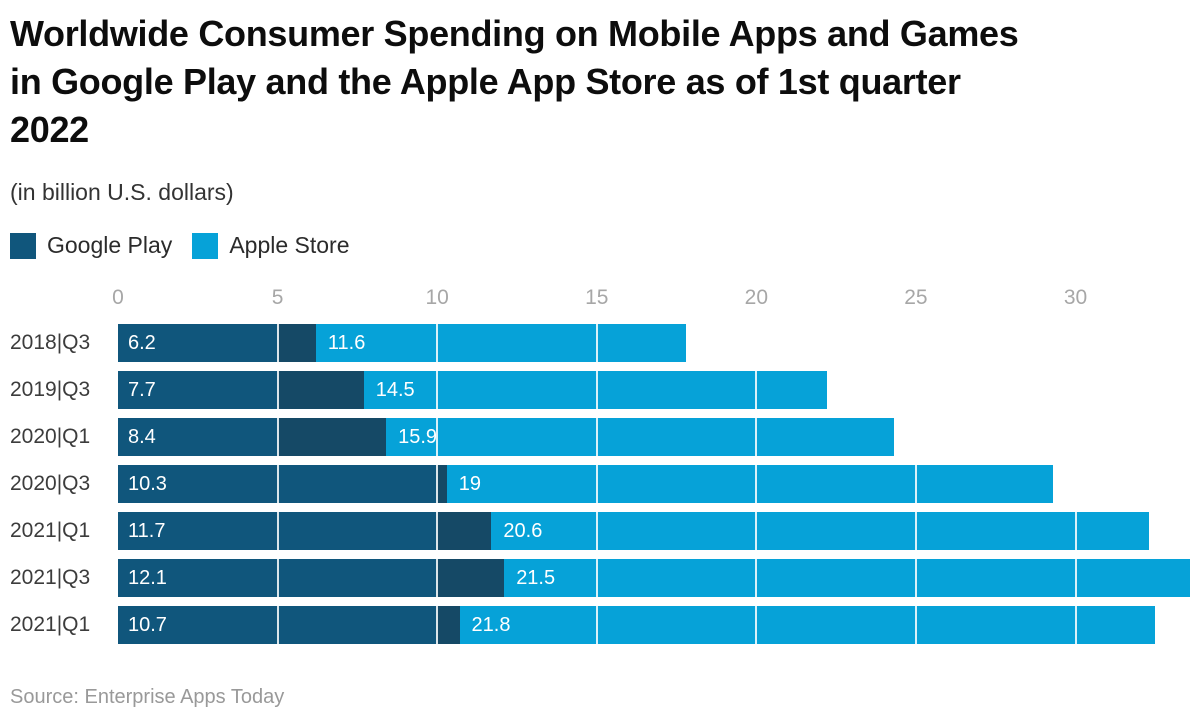 The image size is (1200, 722). What do you see at coordinates (23, 245) in the screenshot?
I see `google-play-legend-swatch` at bounding box center [23, 245].